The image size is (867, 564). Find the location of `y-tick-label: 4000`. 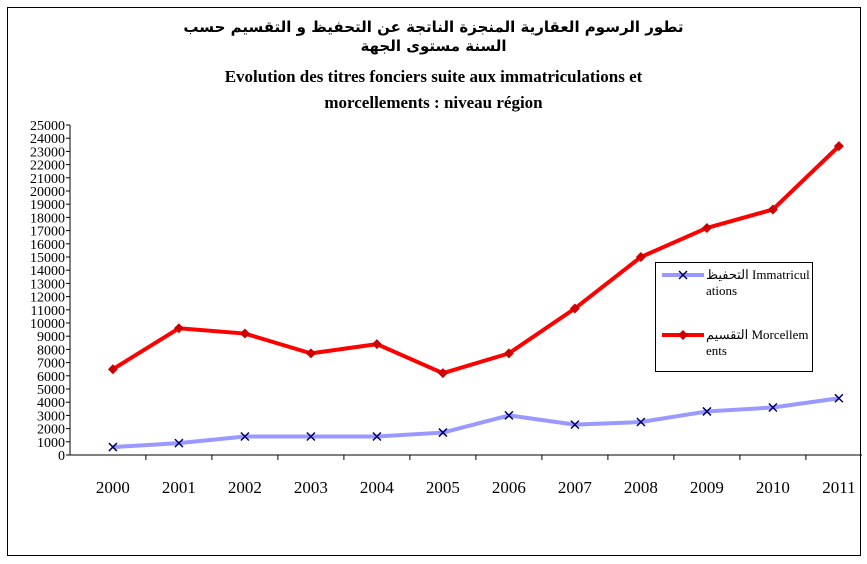

y-tick-label: 4000 is located at coordinates (51, 403).